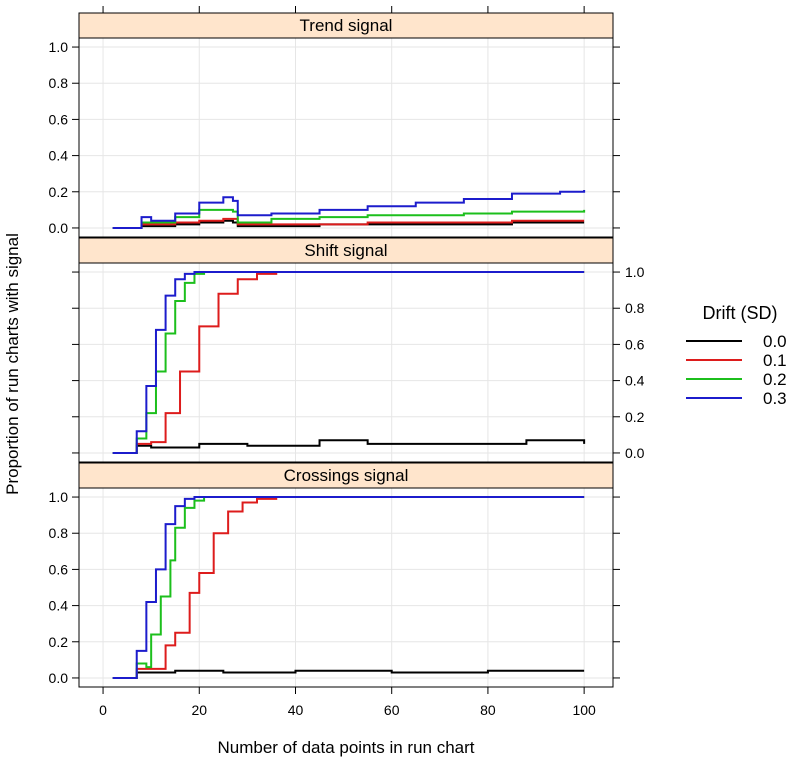 Image resolution: width=795 pixels, height=763 pixels. Describe the element at coordinates (392, 710) in the screenshot. I see `x-tick-label: 60` at that location.